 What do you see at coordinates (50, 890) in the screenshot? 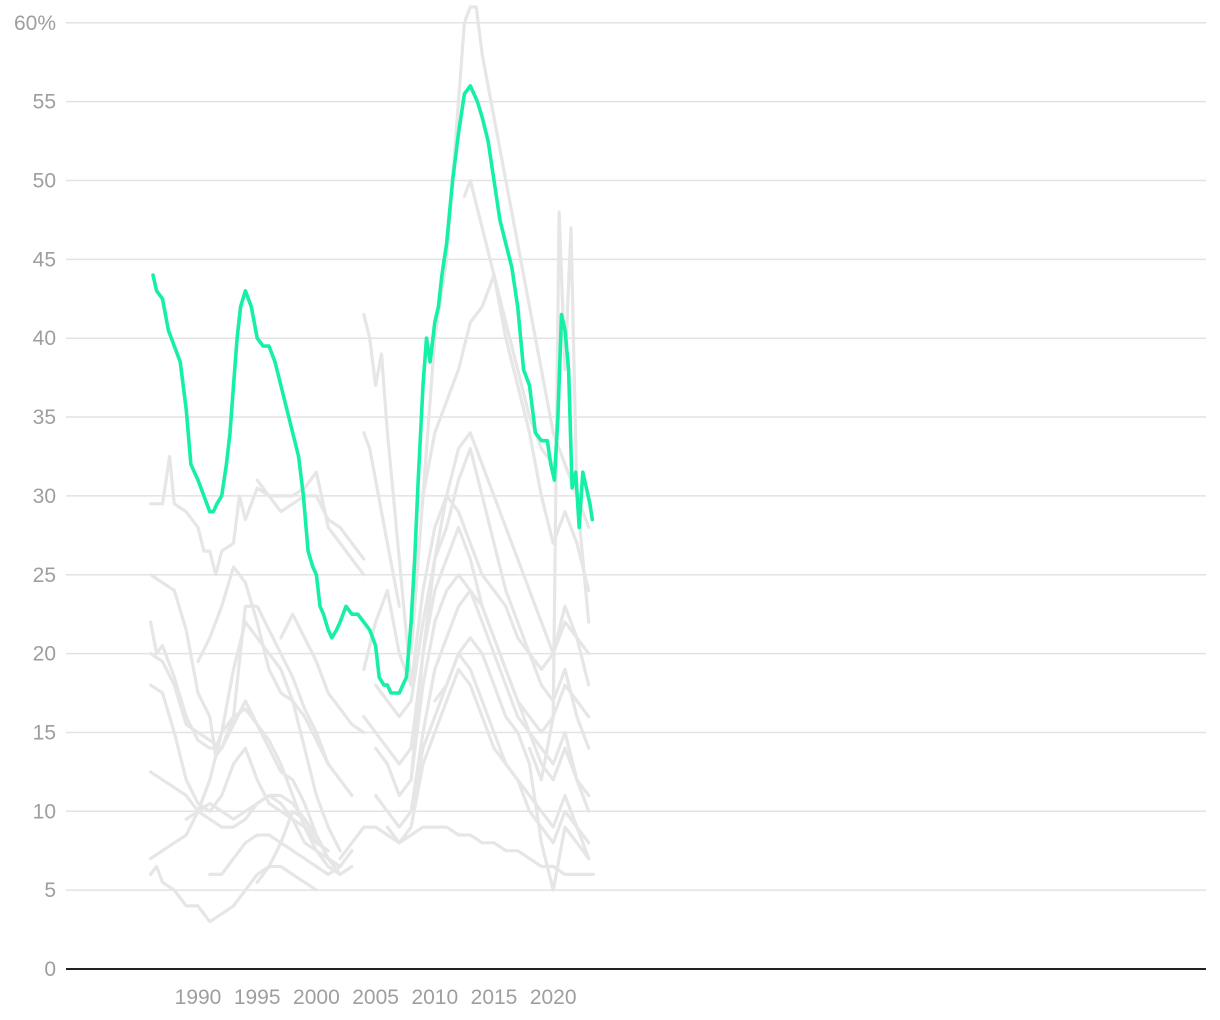
I see `y-tick-label: 5` at bounding box center [50, 890].